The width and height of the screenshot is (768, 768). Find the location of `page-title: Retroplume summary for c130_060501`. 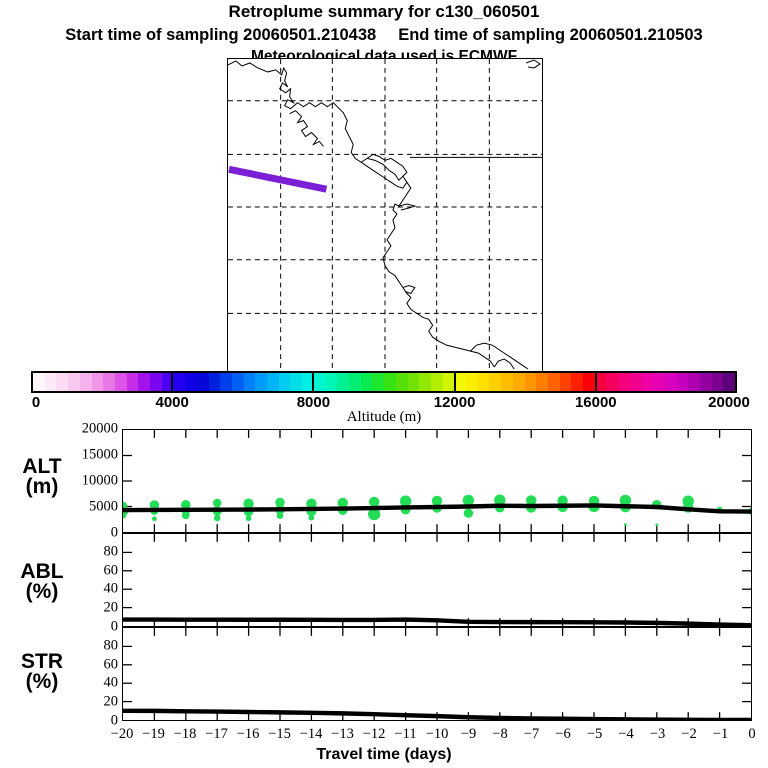

page-title: Retroplume summary for c130_060501 is located at coordinates (384, 11).